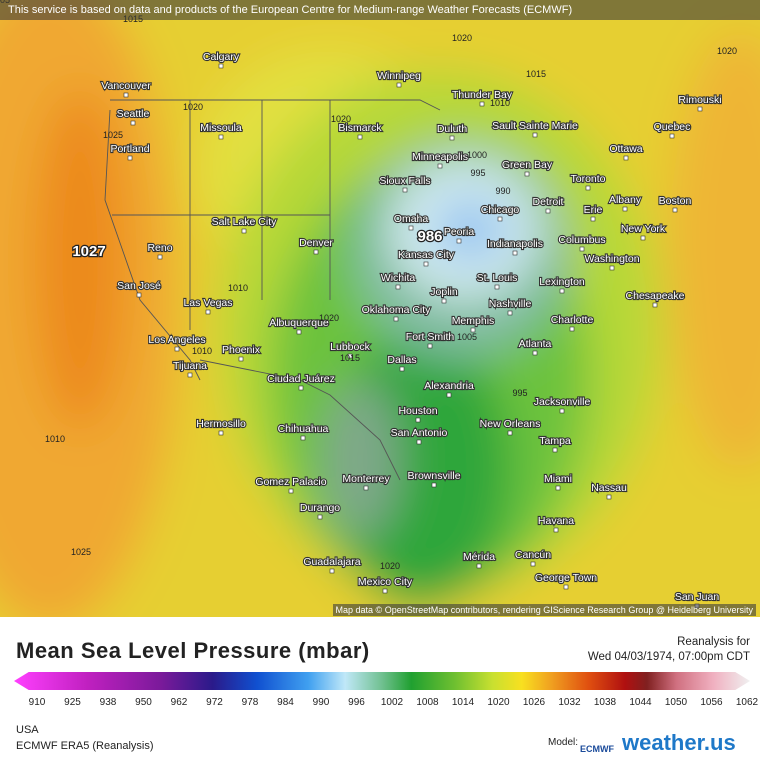 This screenshot has height=760, width=760. I want to click on city-label: Albuquerque, so click(299, 323).